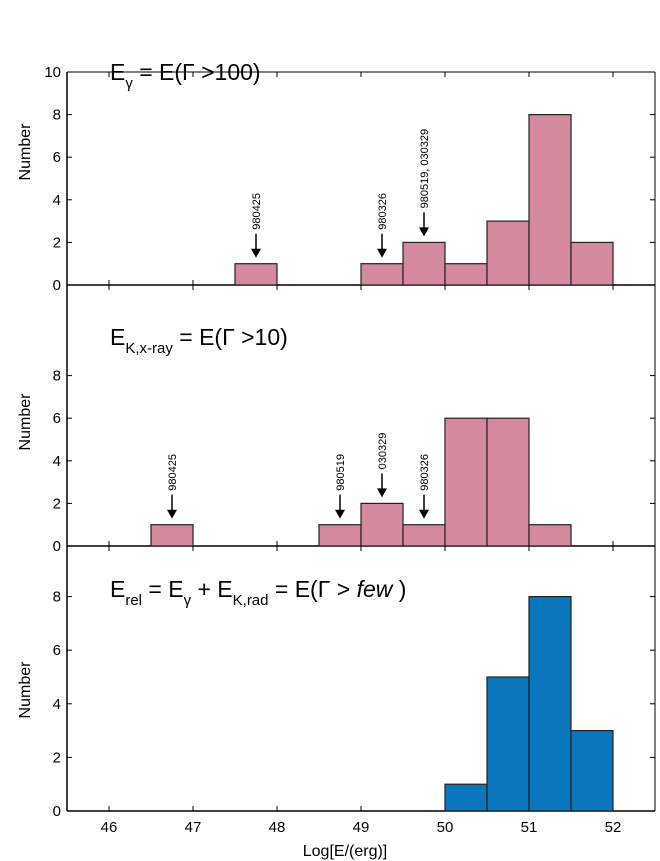  I want to click on x-tick-label: 49, so click(361, 827).